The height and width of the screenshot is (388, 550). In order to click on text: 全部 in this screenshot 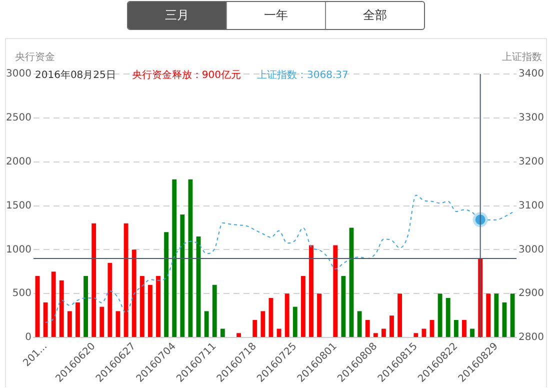, I will do `click(374, 15)`.